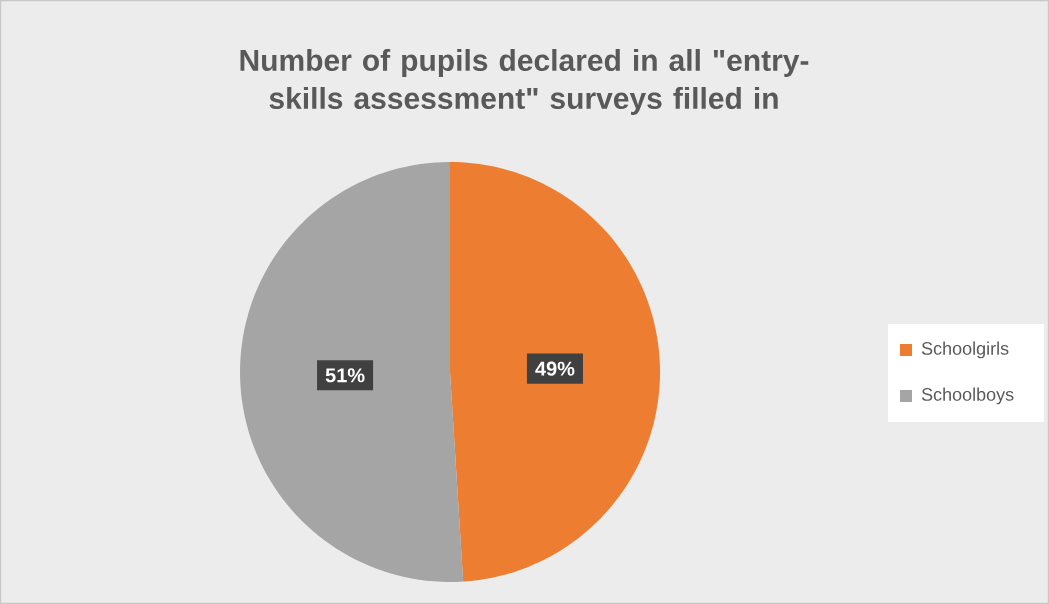 This screenshot has width=1049, height=604. What do you see at coordinates (555, 368) in the screenshot?
I see `data-label: 49%` at bounding box center [555, 368].